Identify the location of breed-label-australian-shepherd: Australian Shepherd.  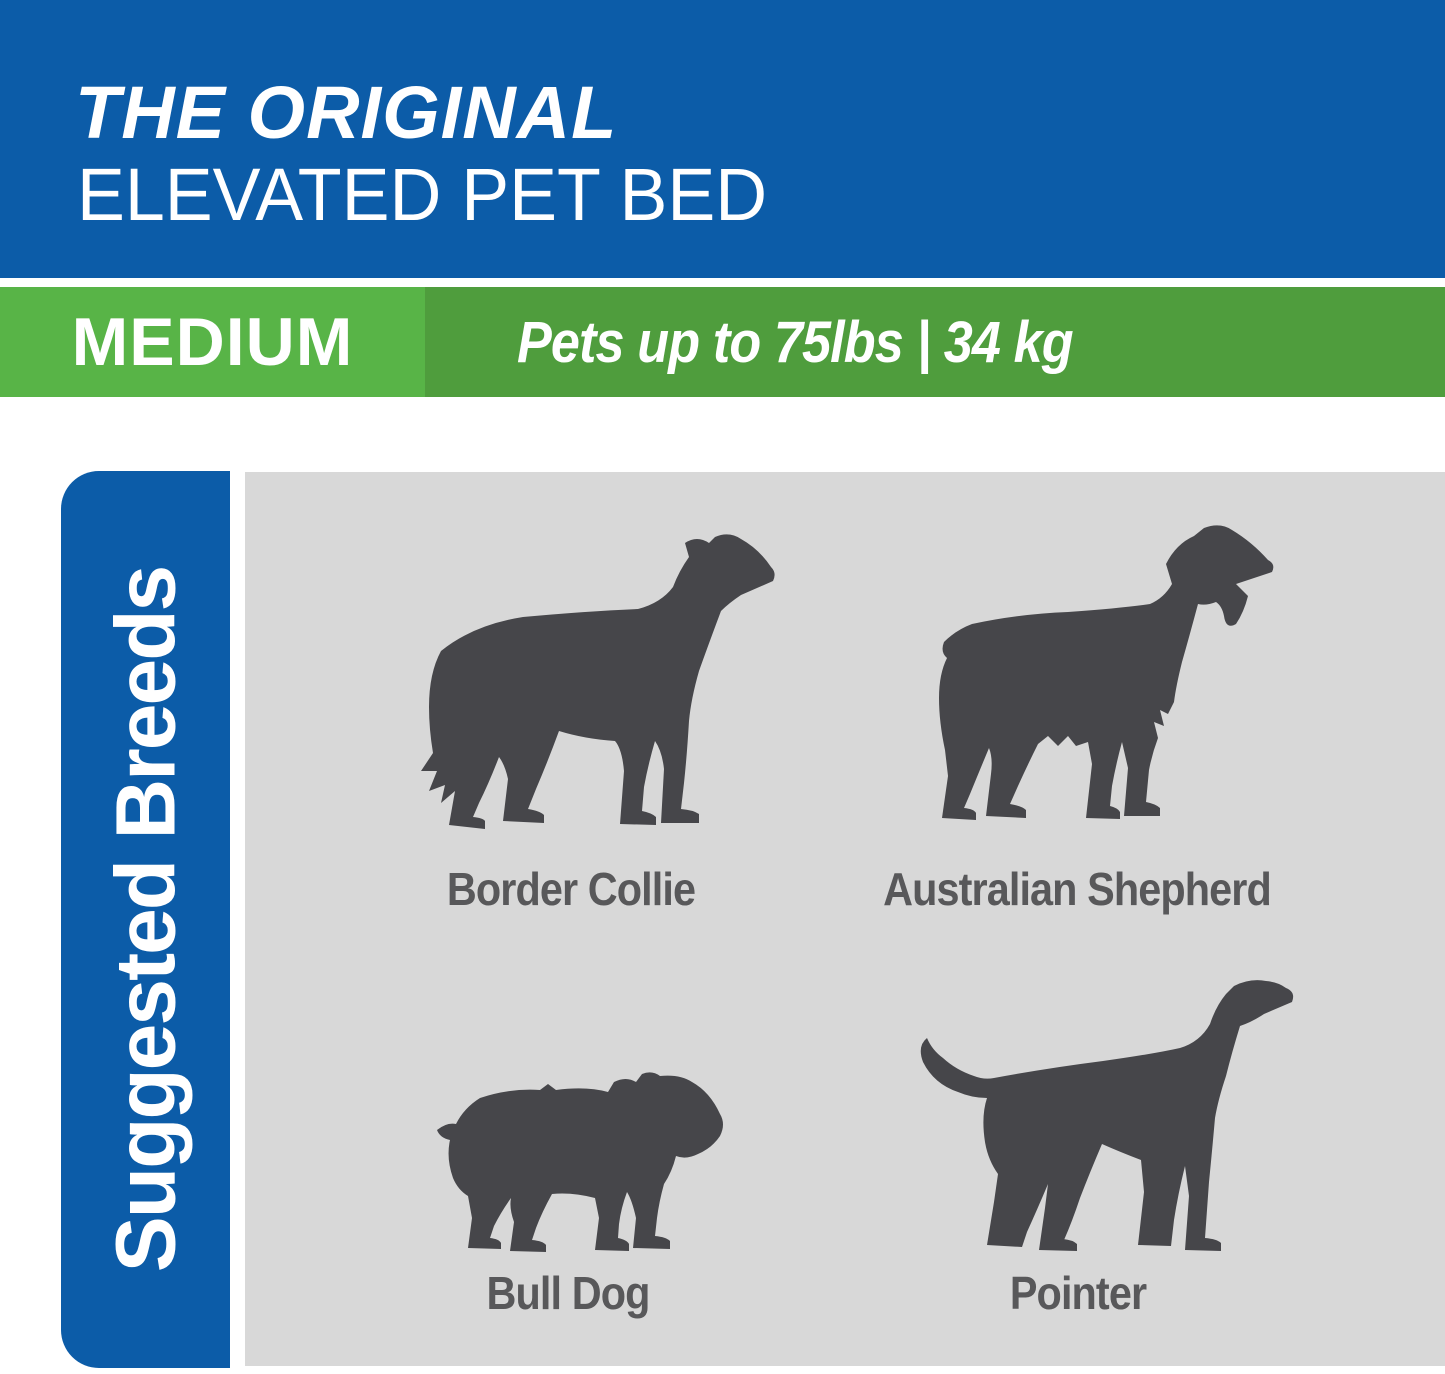
(1077, 889).